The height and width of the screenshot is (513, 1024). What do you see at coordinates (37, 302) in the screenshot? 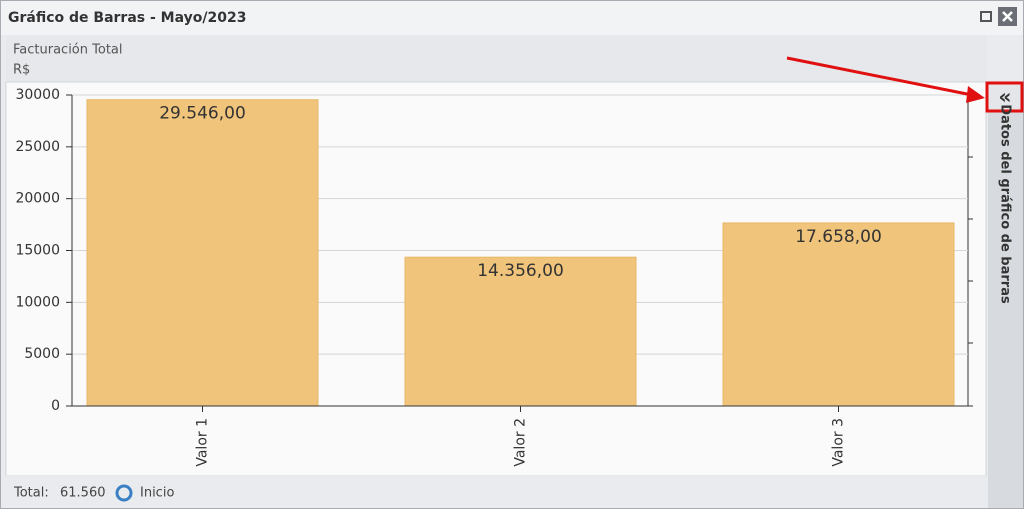
I see `y-tick-label: 10000` at bounding box center [37, 302].